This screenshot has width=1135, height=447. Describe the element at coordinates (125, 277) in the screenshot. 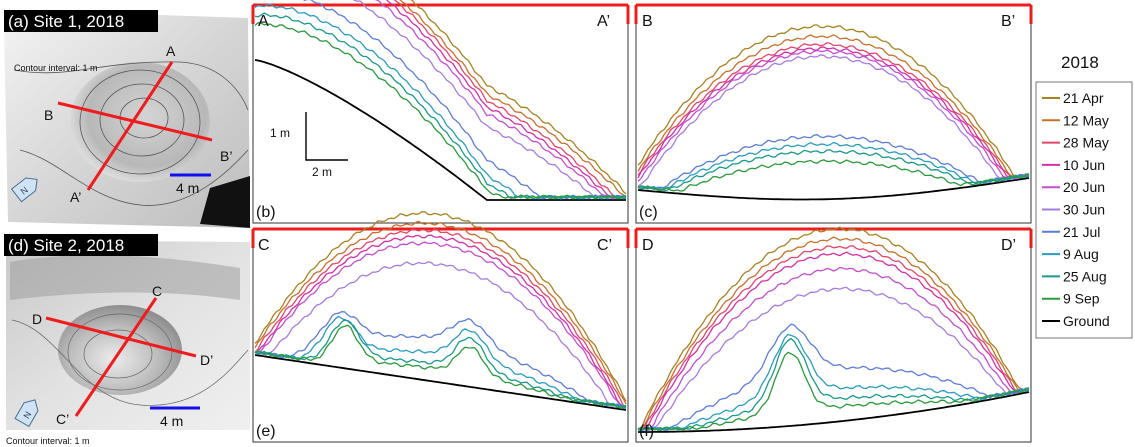

I see `map-d-ridge` at that location.